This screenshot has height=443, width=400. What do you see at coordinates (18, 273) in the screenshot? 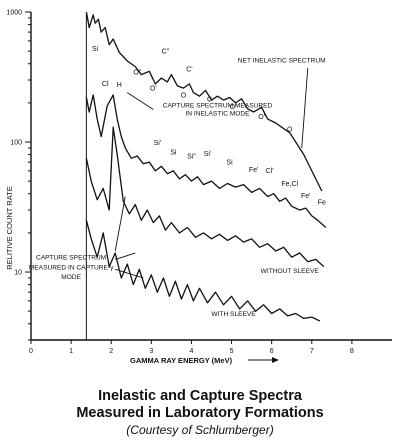
I see `y-tick-label: 10` at bounding box center [18, 273].